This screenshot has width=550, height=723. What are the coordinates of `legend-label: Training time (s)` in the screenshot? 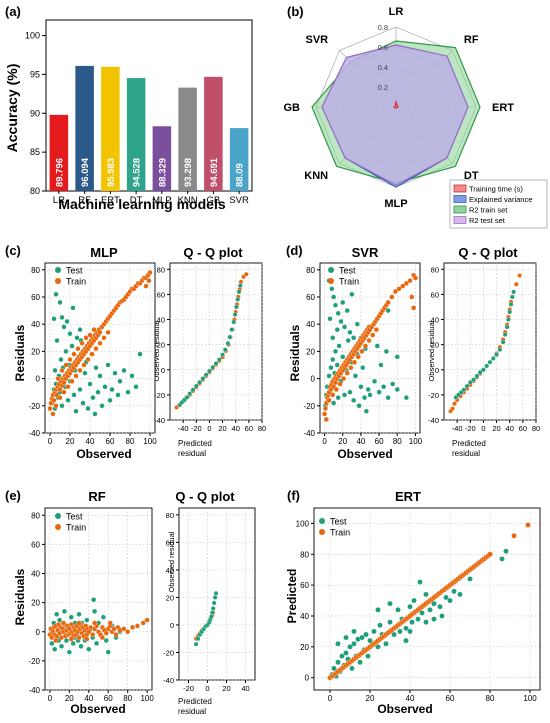 It's located at (496, 189).